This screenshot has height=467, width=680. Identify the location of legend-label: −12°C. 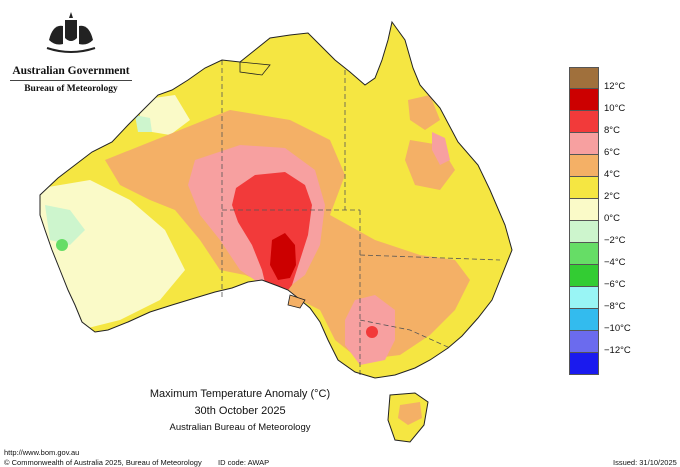
(617, 350).